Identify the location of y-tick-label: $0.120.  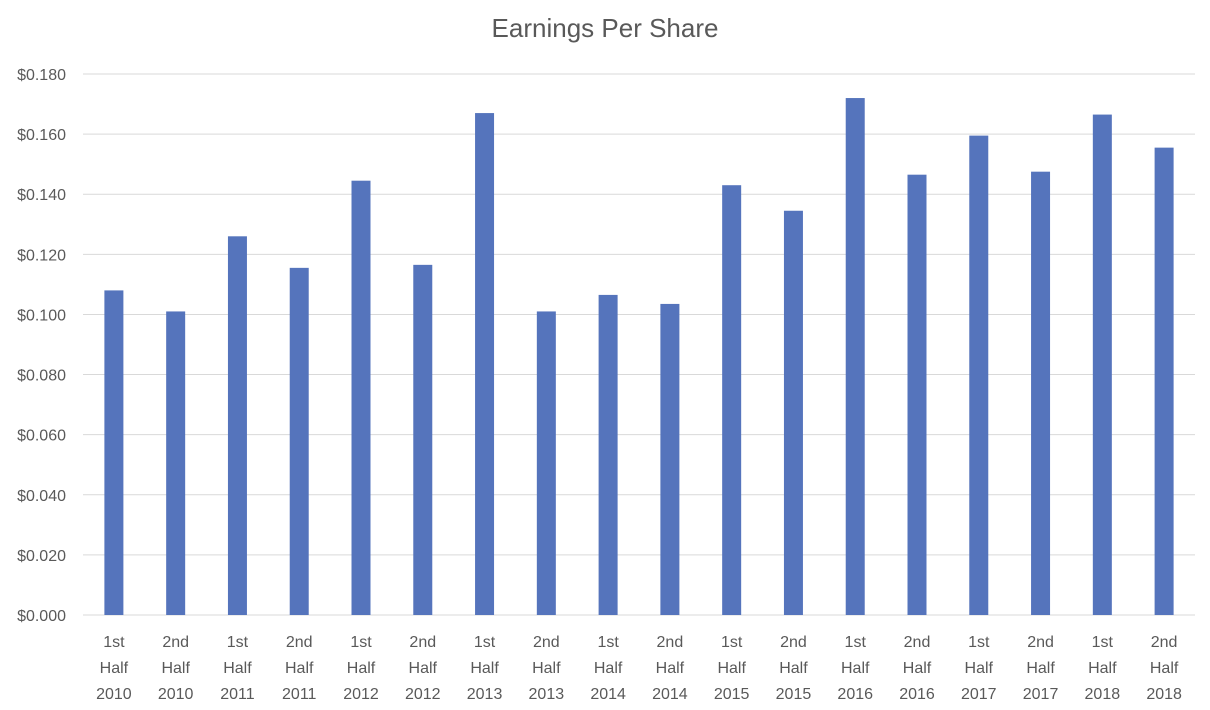
(41, 255).